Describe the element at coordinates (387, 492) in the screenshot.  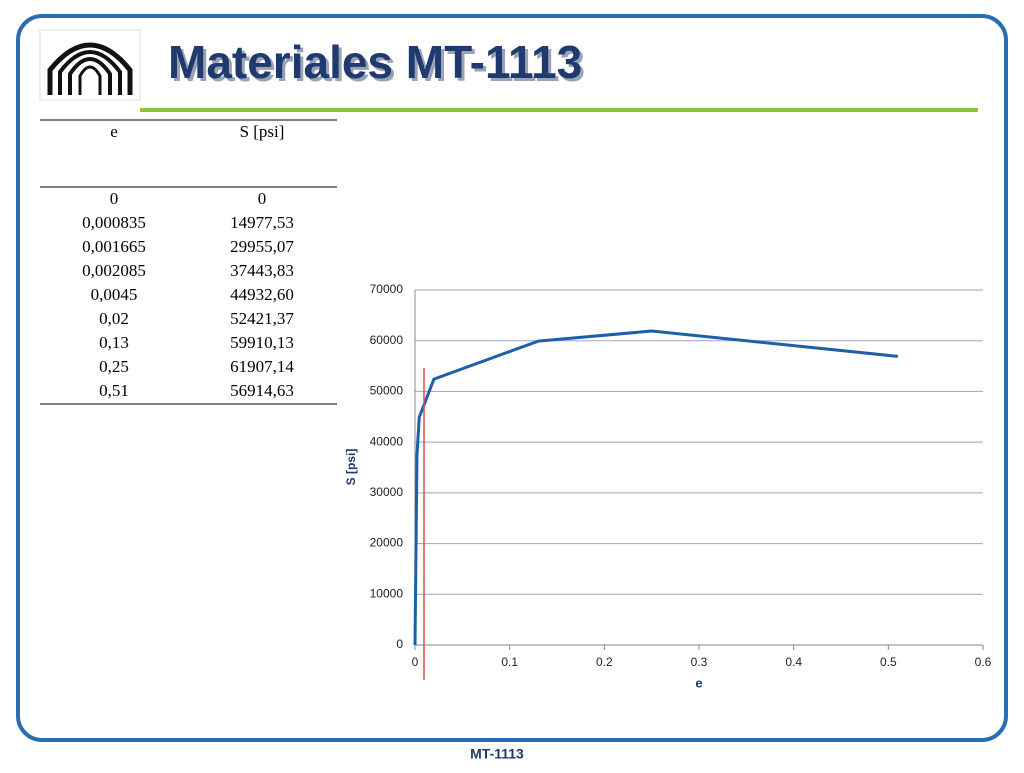
I see `y-tick-label: 30000` at that location.